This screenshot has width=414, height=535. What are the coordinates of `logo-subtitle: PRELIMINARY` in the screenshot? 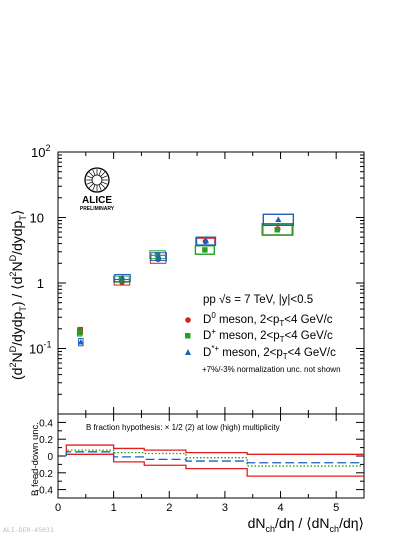 It's located at (97, 209).